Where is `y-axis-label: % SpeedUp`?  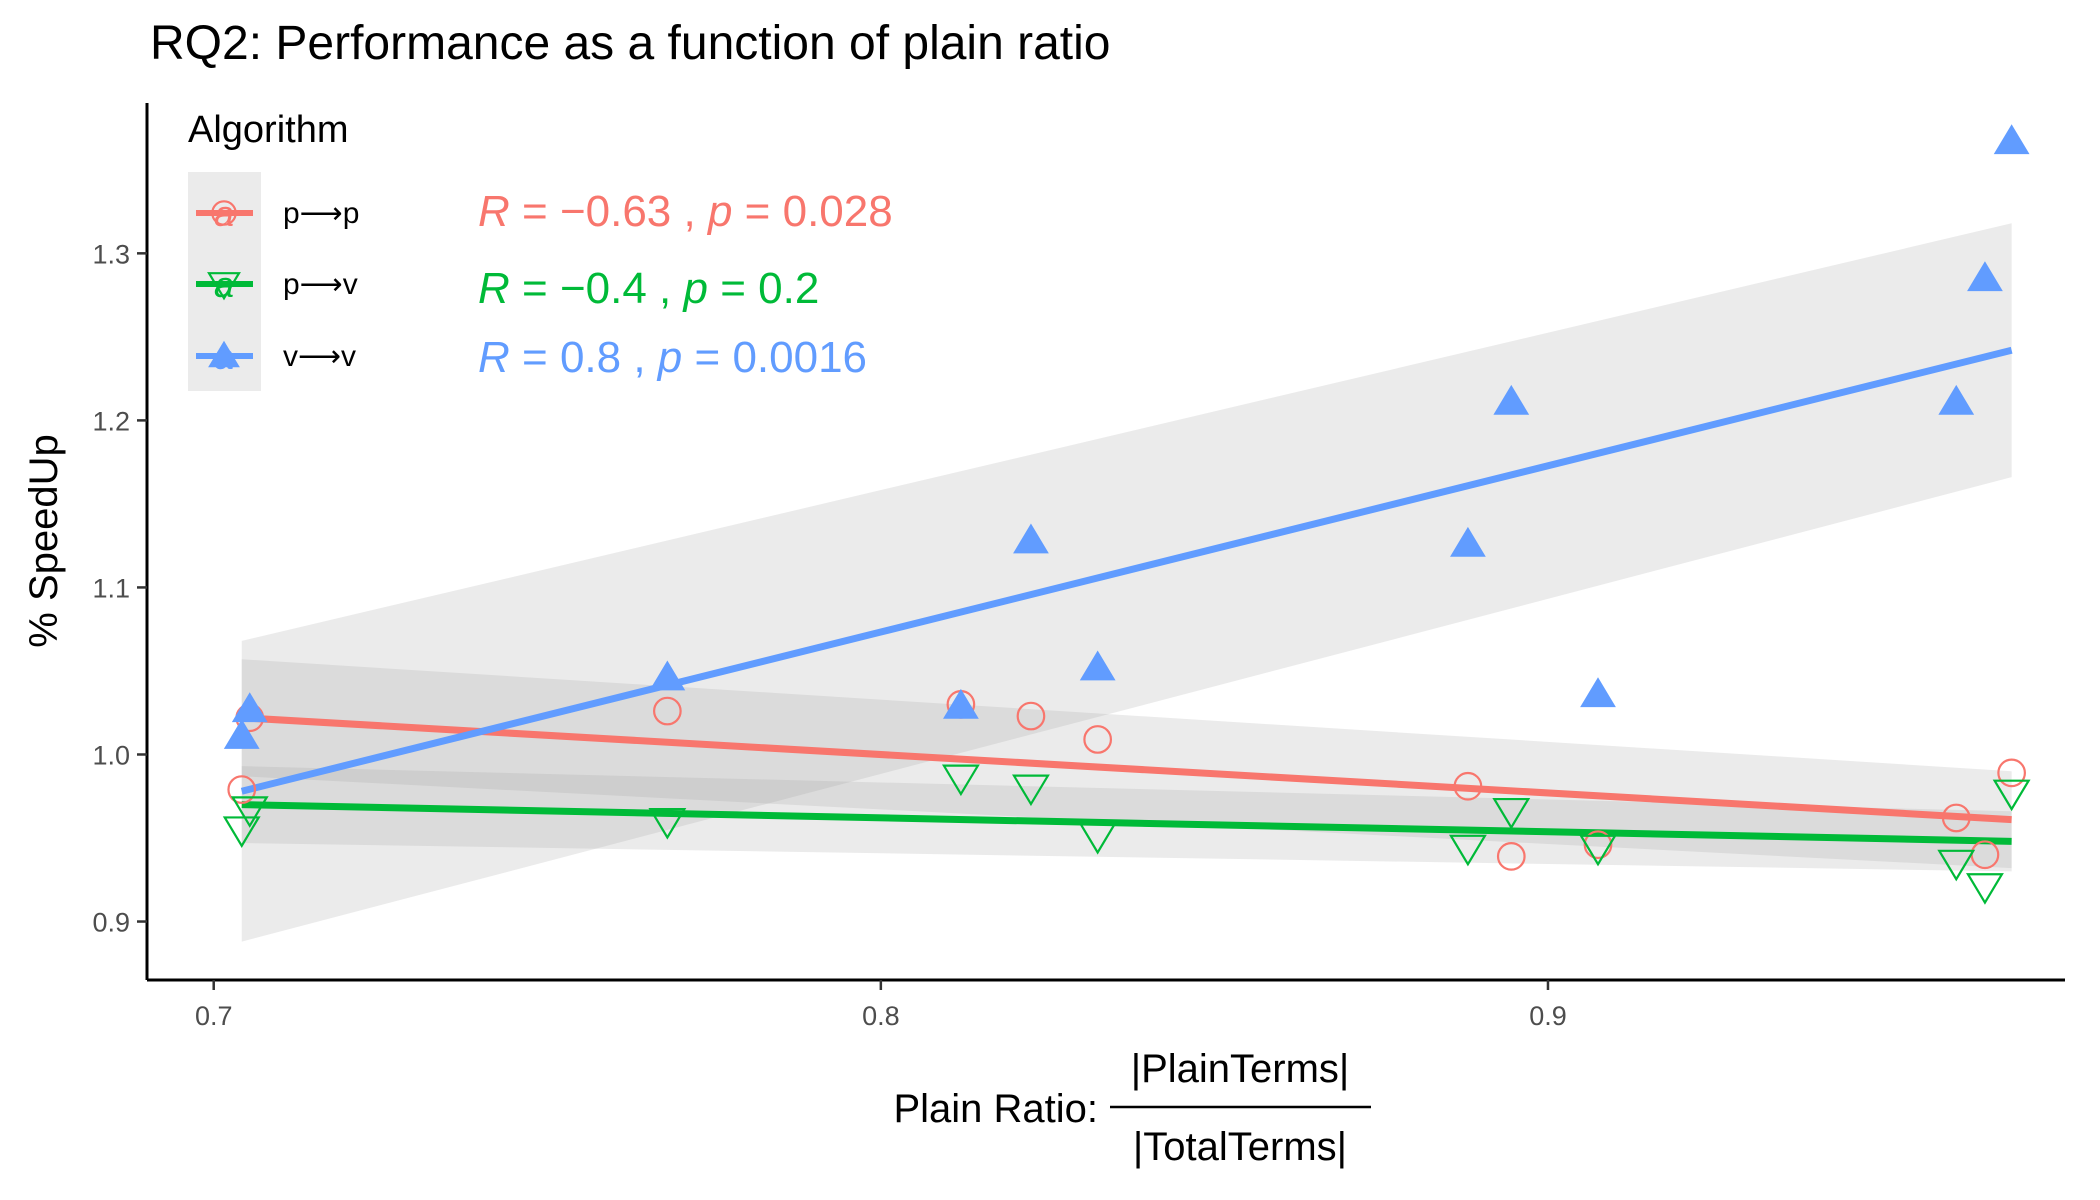
y-axis-label: % SpeedUp is located at coordinates (44, 540).